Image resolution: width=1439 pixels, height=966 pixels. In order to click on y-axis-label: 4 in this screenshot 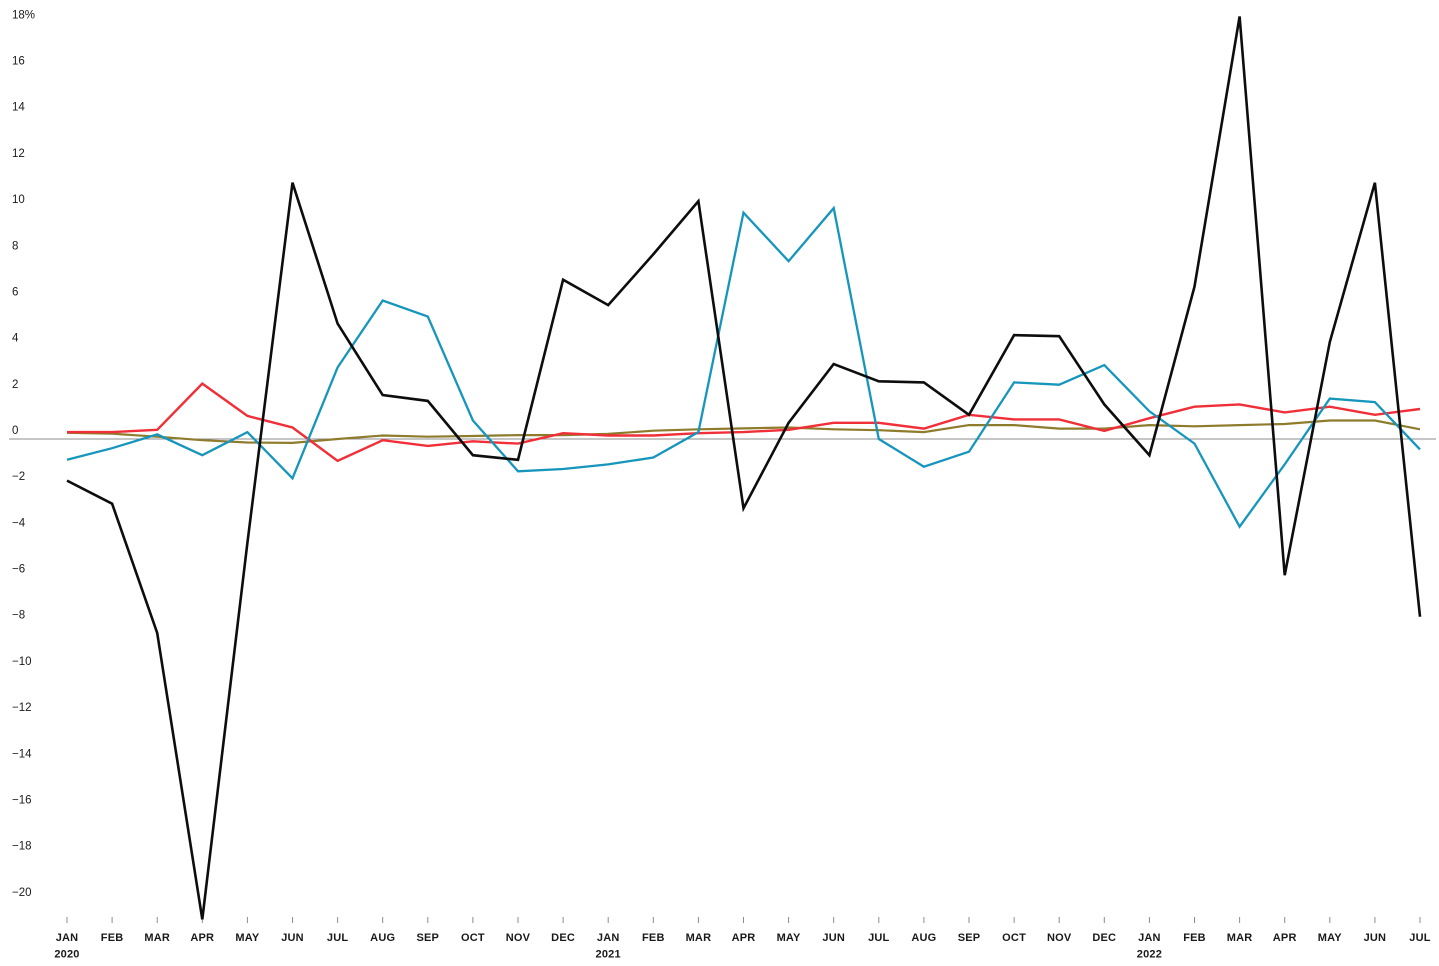, I will do `click(15, 339)`.